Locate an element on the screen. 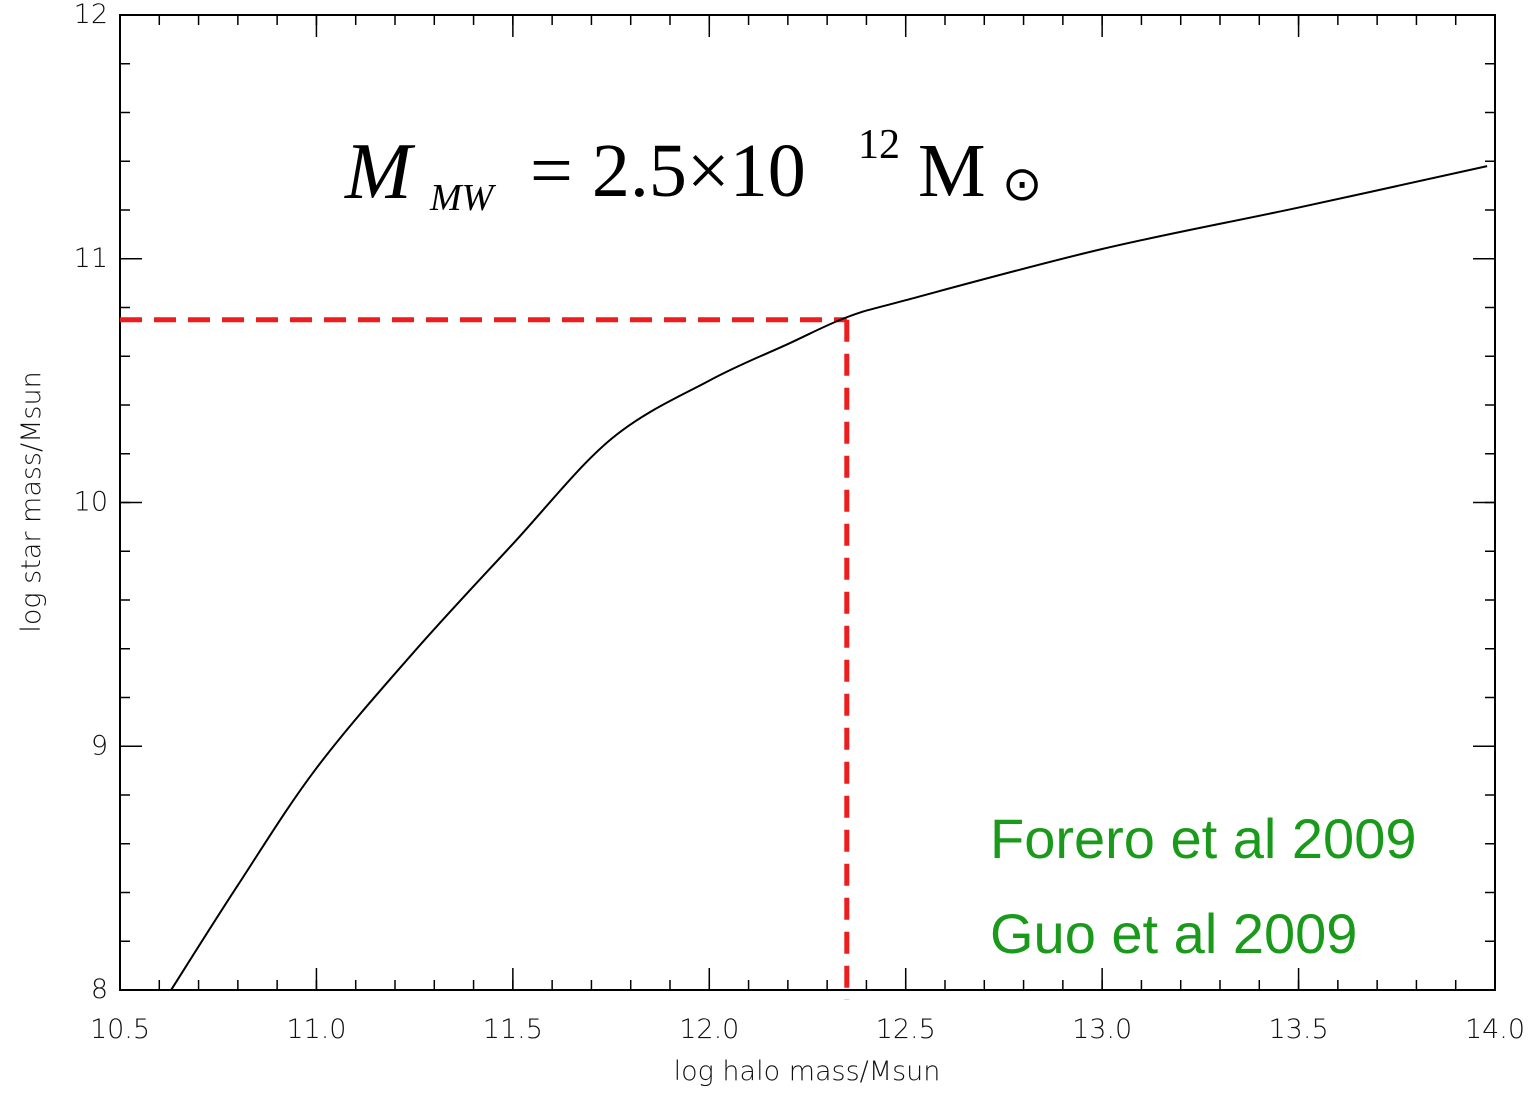 This screenshot has width=1537, height=1096. y-tick-label: 11 is located at coordinates (91, 258).